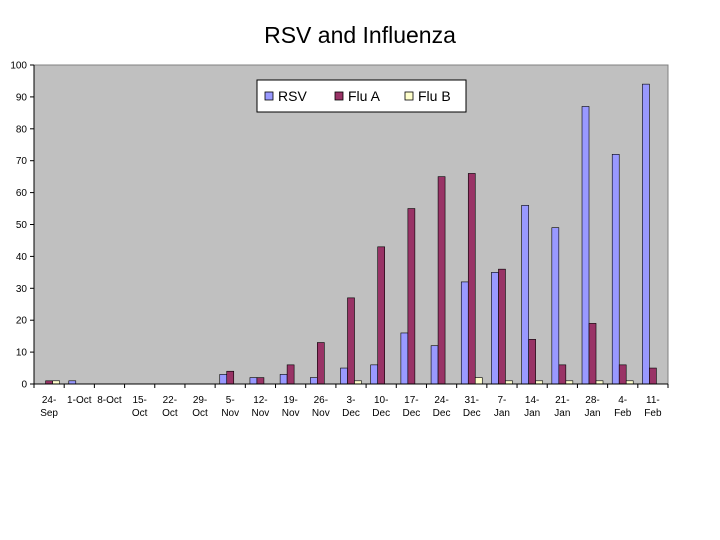 The height and width of the screenshot is (540, 720). I want to click on y-tick-label: 90, so click(22, 97).